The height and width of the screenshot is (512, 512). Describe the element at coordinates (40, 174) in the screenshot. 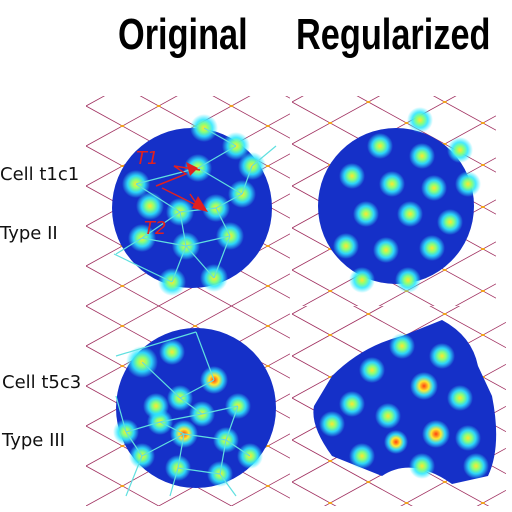

I see `row1-cell-label: Cell t1c1` at that location.